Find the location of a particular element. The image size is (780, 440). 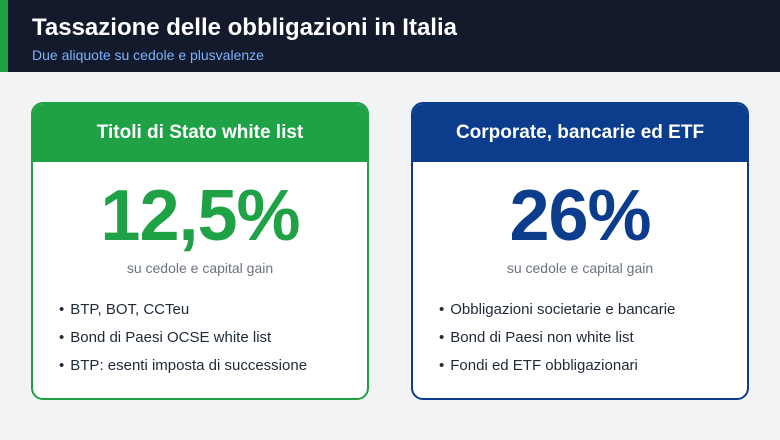

tax-rate: 12,5% is located at coordinates (200, 216).